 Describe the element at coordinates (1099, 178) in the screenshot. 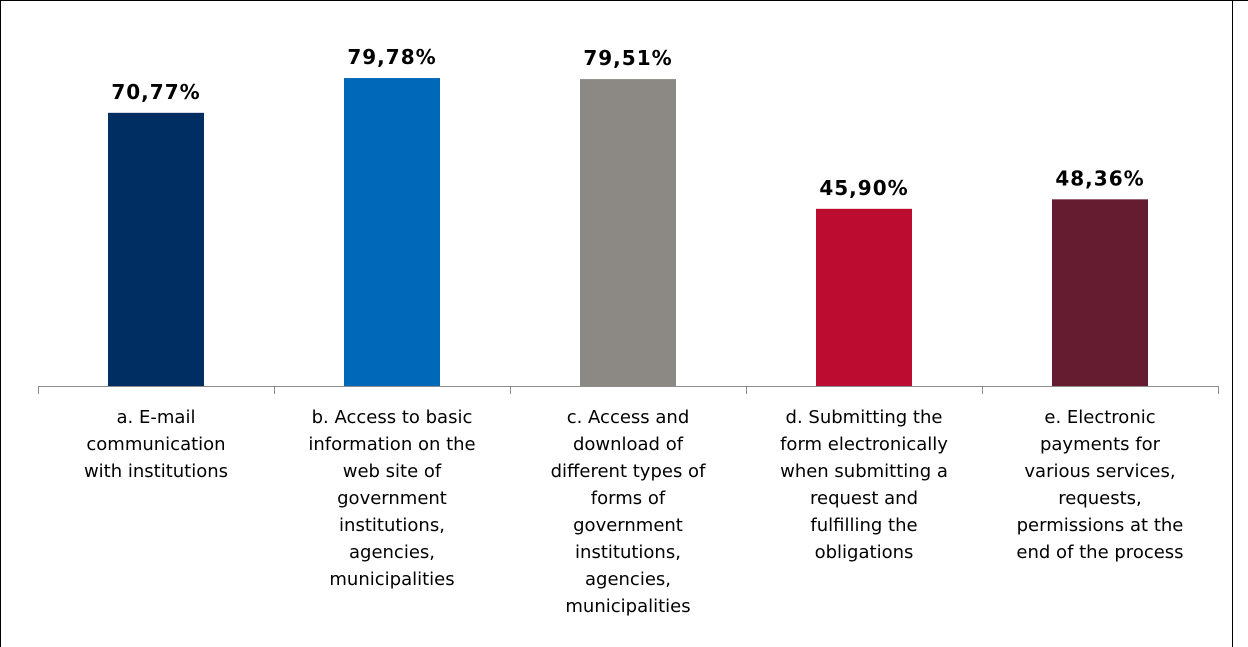

I see `data-label-e: 48,36%` at that location.